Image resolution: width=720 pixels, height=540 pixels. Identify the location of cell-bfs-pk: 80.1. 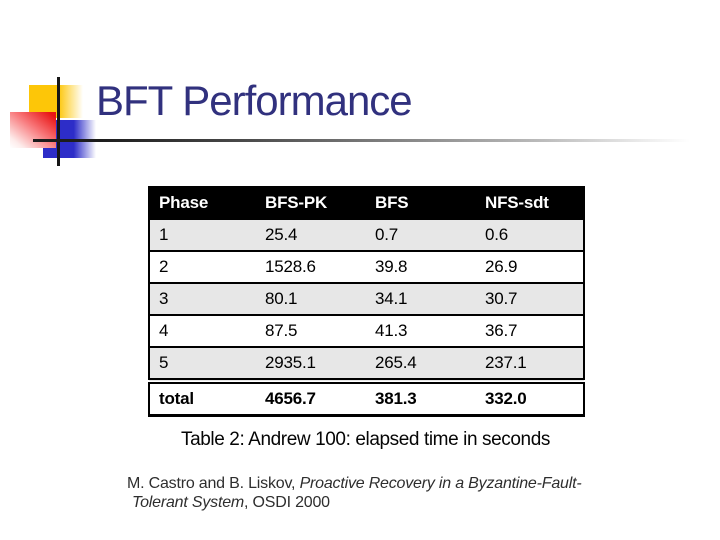
(311, 298).